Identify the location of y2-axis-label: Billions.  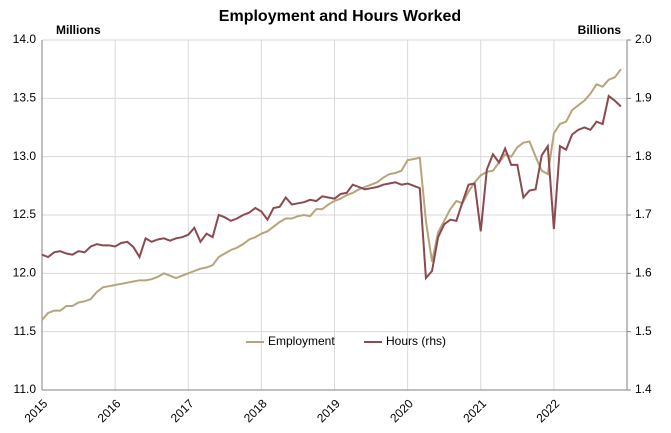
(600, 30).